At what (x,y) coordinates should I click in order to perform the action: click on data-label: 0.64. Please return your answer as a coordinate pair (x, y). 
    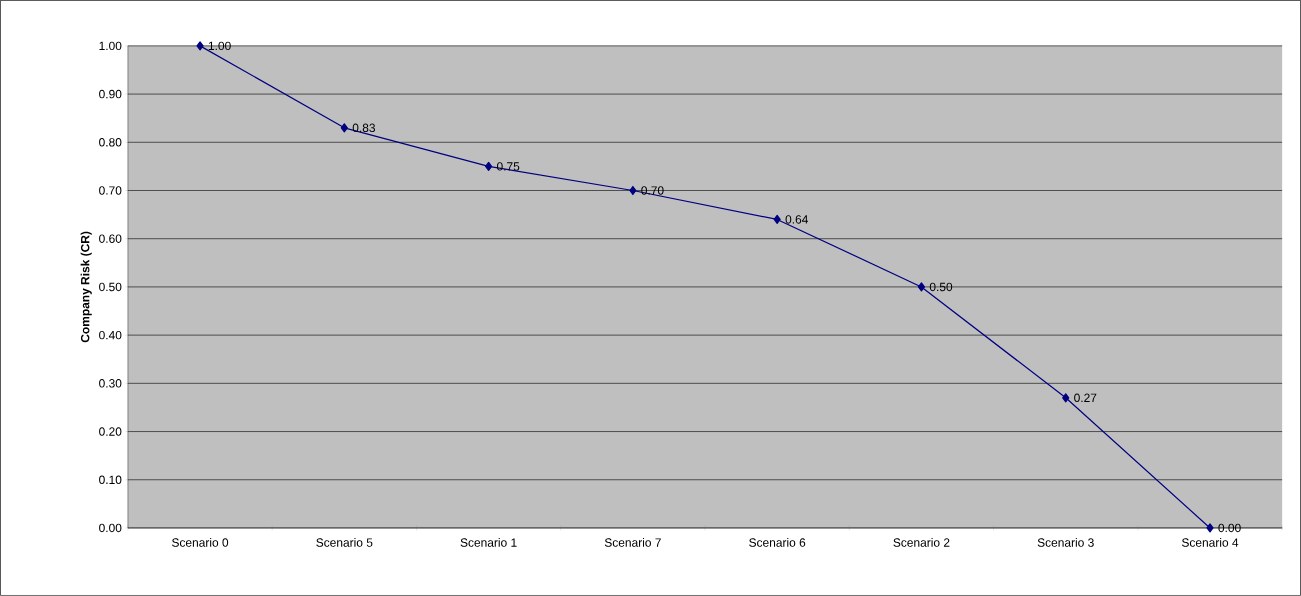
    Looking at the image, I should click on (797, 219).